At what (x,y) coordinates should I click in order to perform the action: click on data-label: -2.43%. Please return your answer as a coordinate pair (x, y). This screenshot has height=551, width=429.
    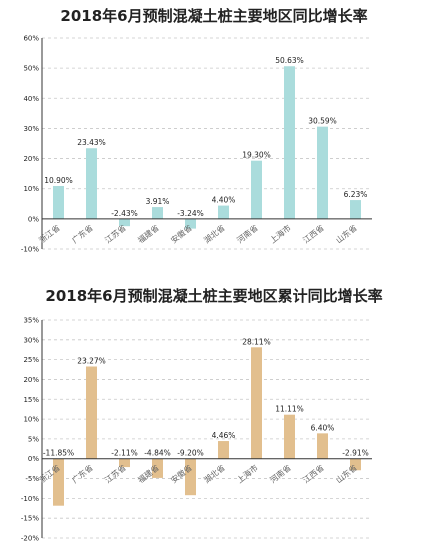
    Looking at the image, I should click on (124, 213).